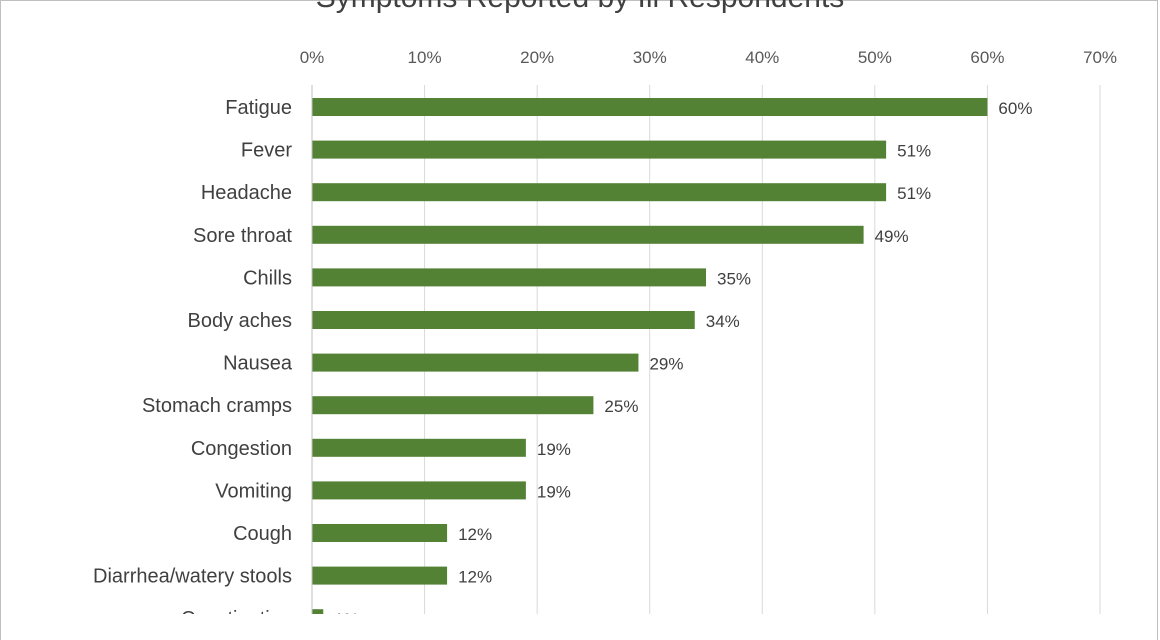  Describe the element at coordinates (892, 236) in the screenshot. I see `data-label: 49%` at that location.